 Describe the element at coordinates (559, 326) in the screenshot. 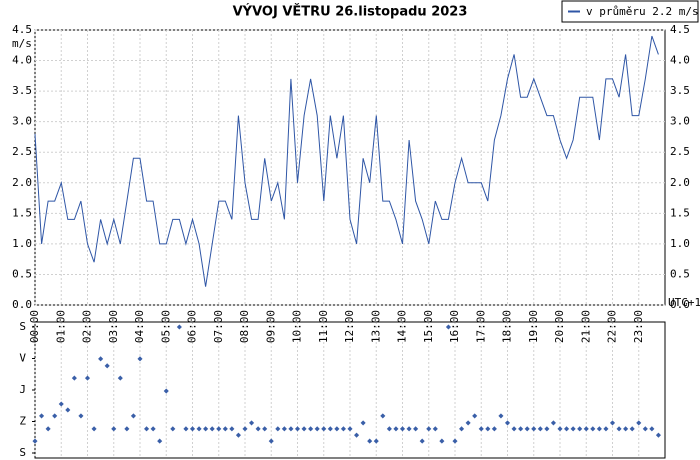

I see `x-tick-label: 20:00` at that location.